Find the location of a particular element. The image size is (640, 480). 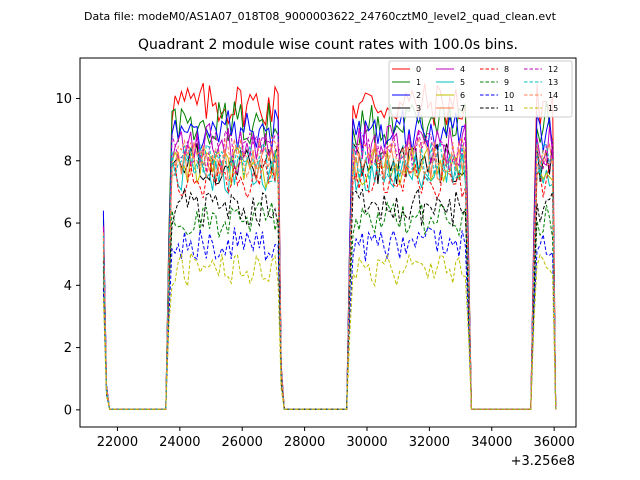

x-tick-label: 36000 is located at coordinates (553, 442).